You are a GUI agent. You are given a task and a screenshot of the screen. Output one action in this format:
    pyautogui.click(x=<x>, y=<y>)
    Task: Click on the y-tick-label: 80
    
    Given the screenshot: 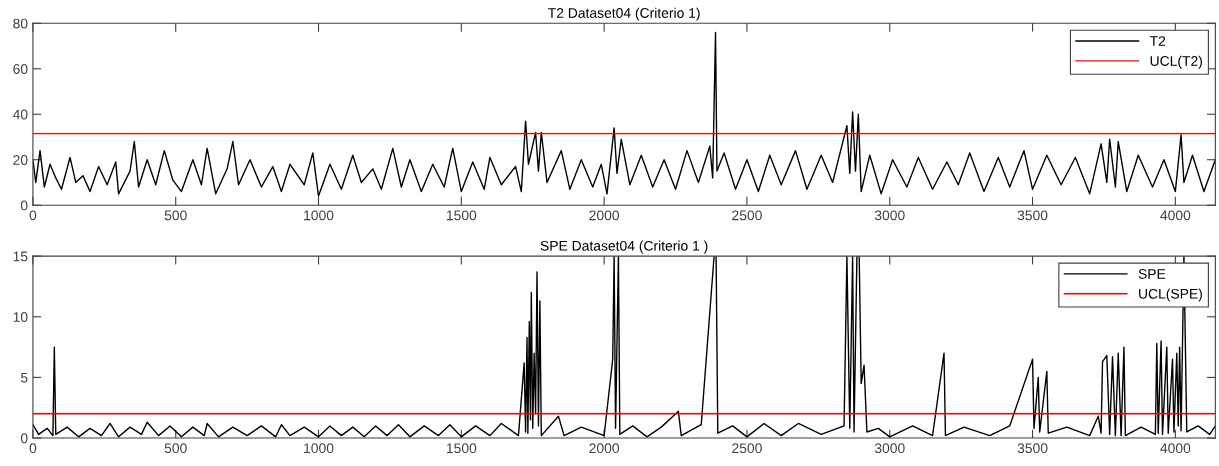 What is the action you would take?
    pyautogui.click(x=20, y=23)
    